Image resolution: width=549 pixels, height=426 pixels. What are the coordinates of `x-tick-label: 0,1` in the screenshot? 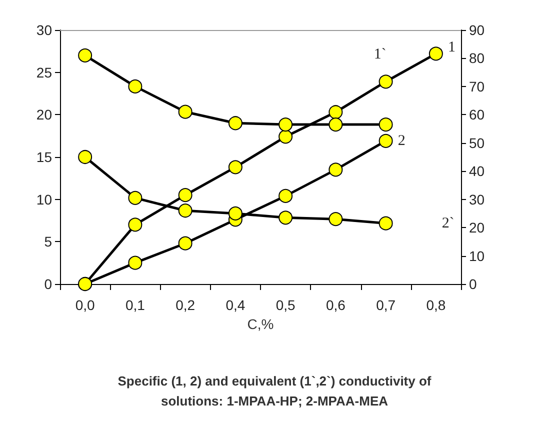 It's located at (135, 305).